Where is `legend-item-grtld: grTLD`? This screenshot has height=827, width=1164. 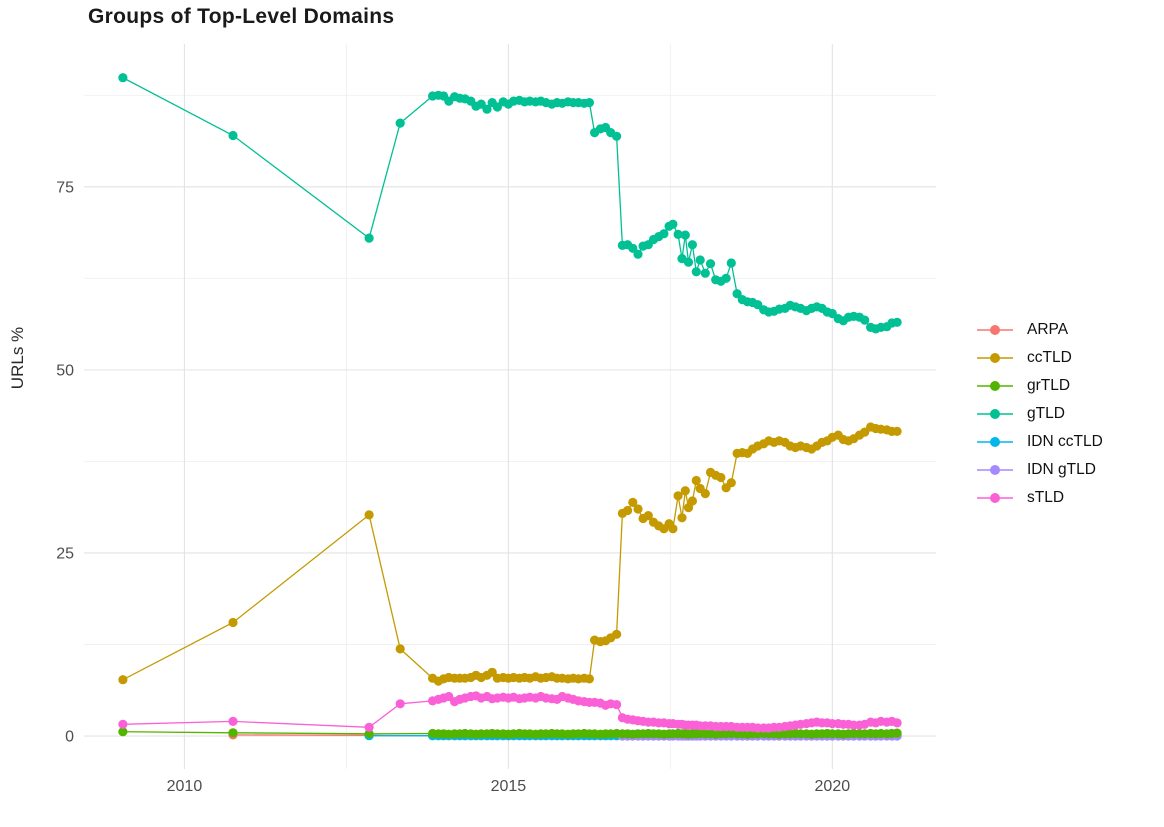 legend-item-grtld: grTLD is located at coordinates (1039, 385).